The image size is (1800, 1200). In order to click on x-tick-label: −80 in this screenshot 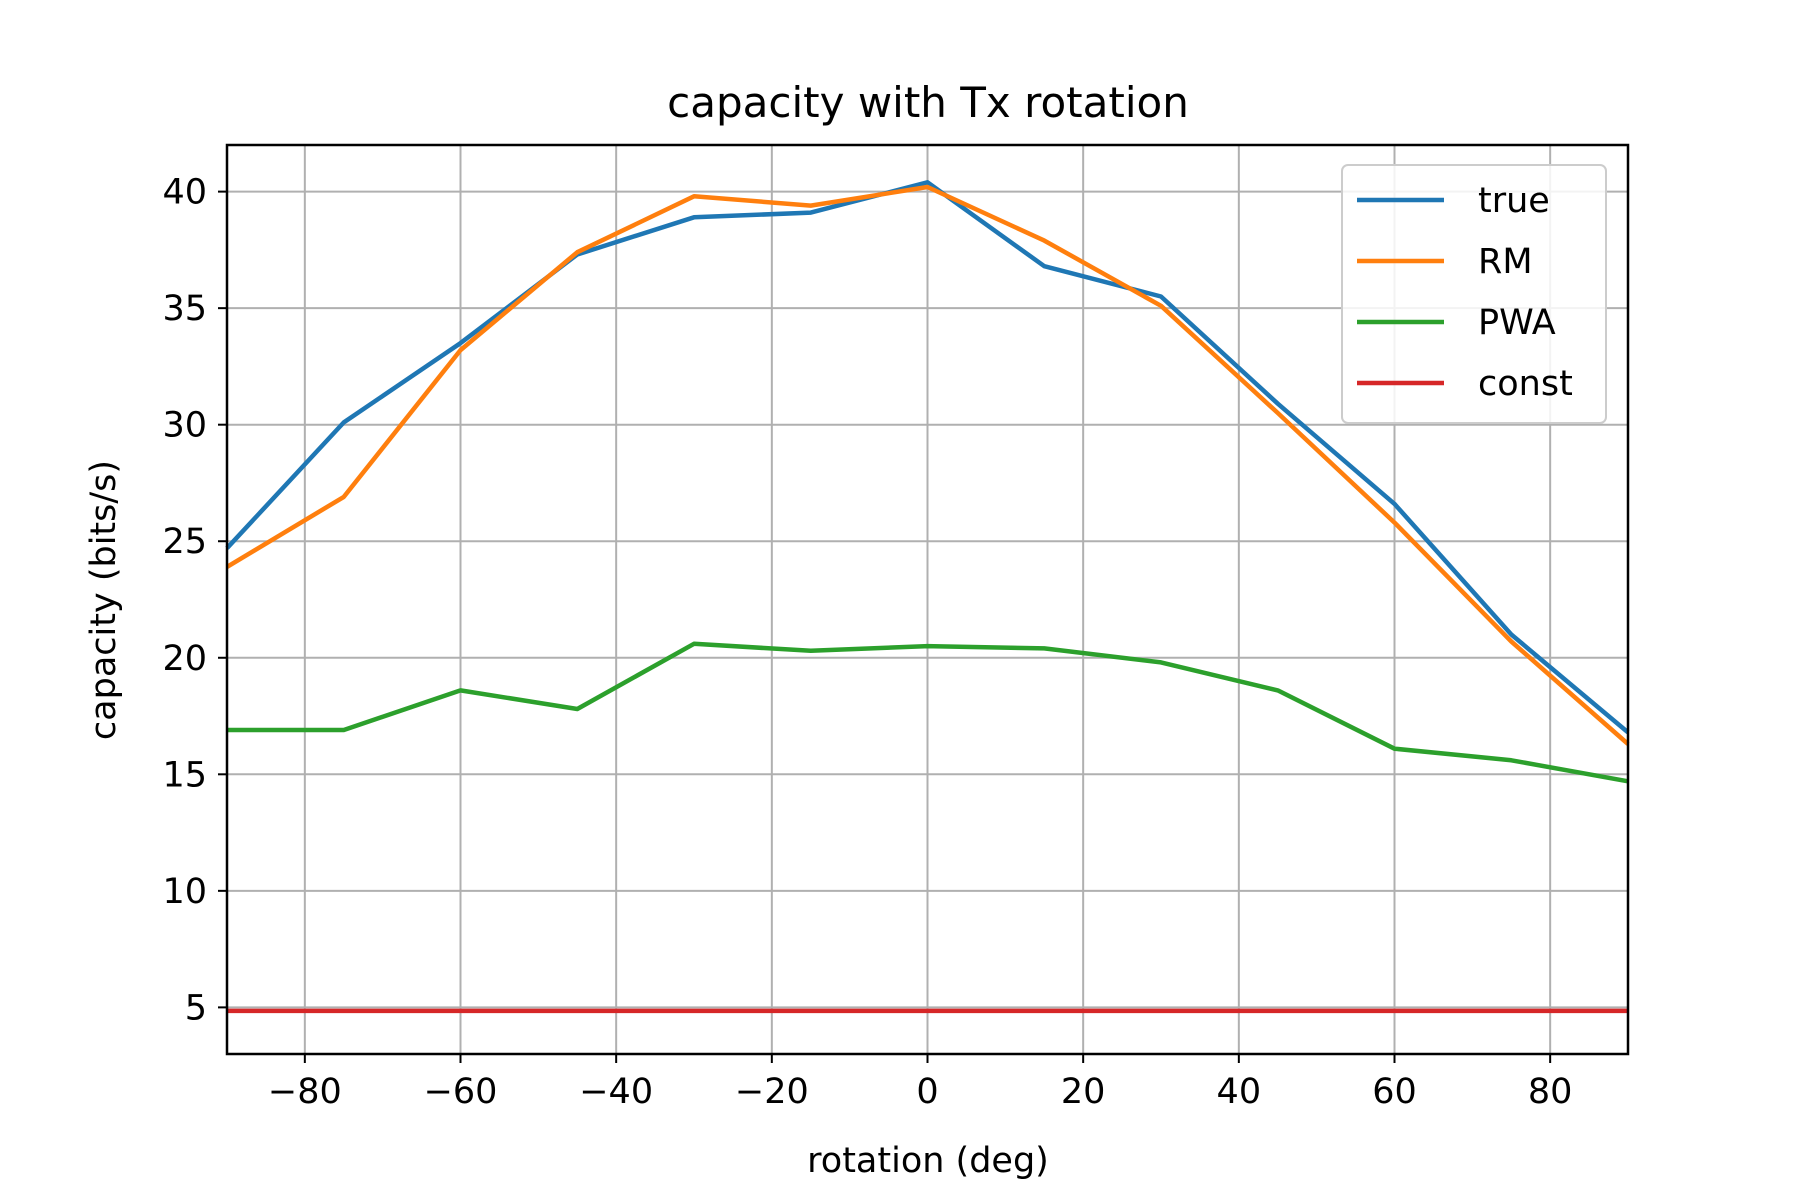, I will do `click(305, 1092)`.